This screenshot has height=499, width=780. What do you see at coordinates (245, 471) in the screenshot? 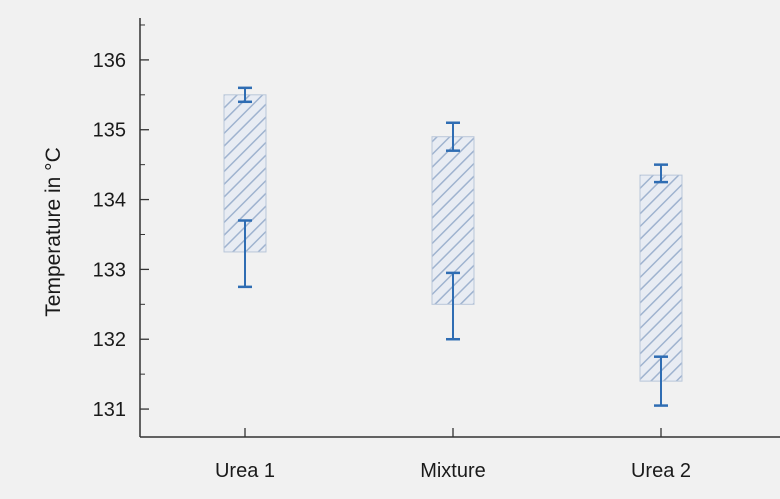
I see `x-tick-label: Urea 1` at bounding box center [245, 471].